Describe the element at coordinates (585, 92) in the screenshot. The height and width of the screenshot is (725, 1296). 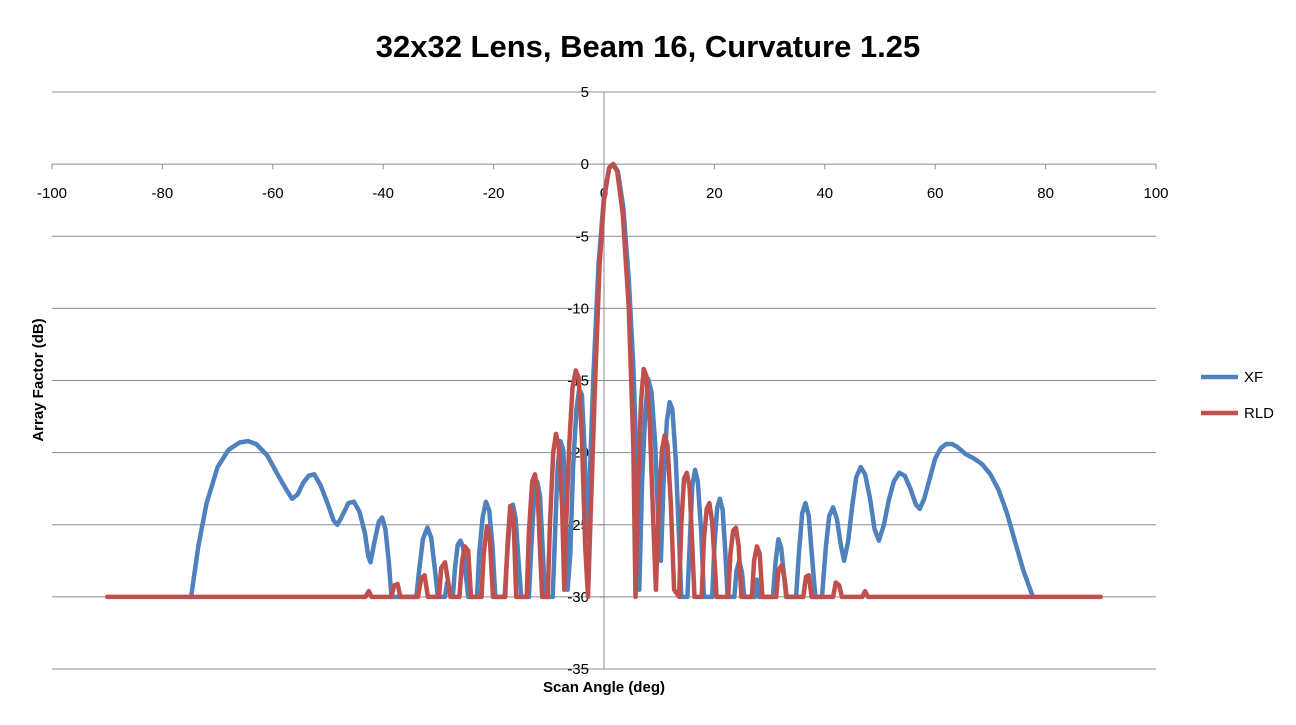
I see `y-tick-label: 5` at that location.